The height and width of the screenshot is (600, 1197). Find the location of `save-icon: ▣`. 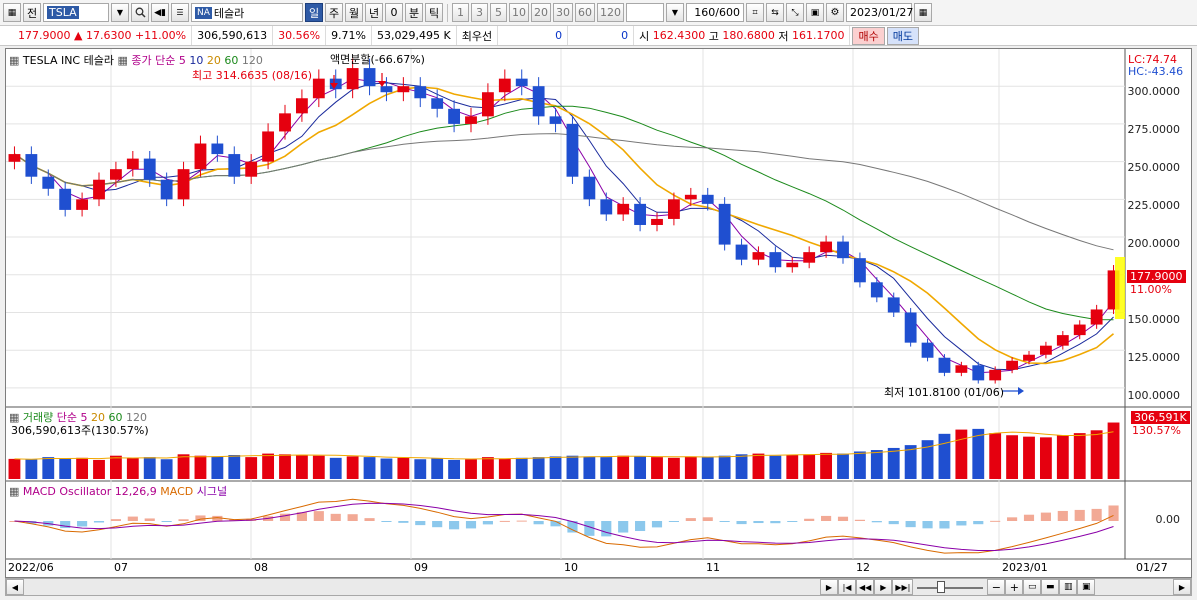

save-icon: ▣ is located at coordinates (815, 12).